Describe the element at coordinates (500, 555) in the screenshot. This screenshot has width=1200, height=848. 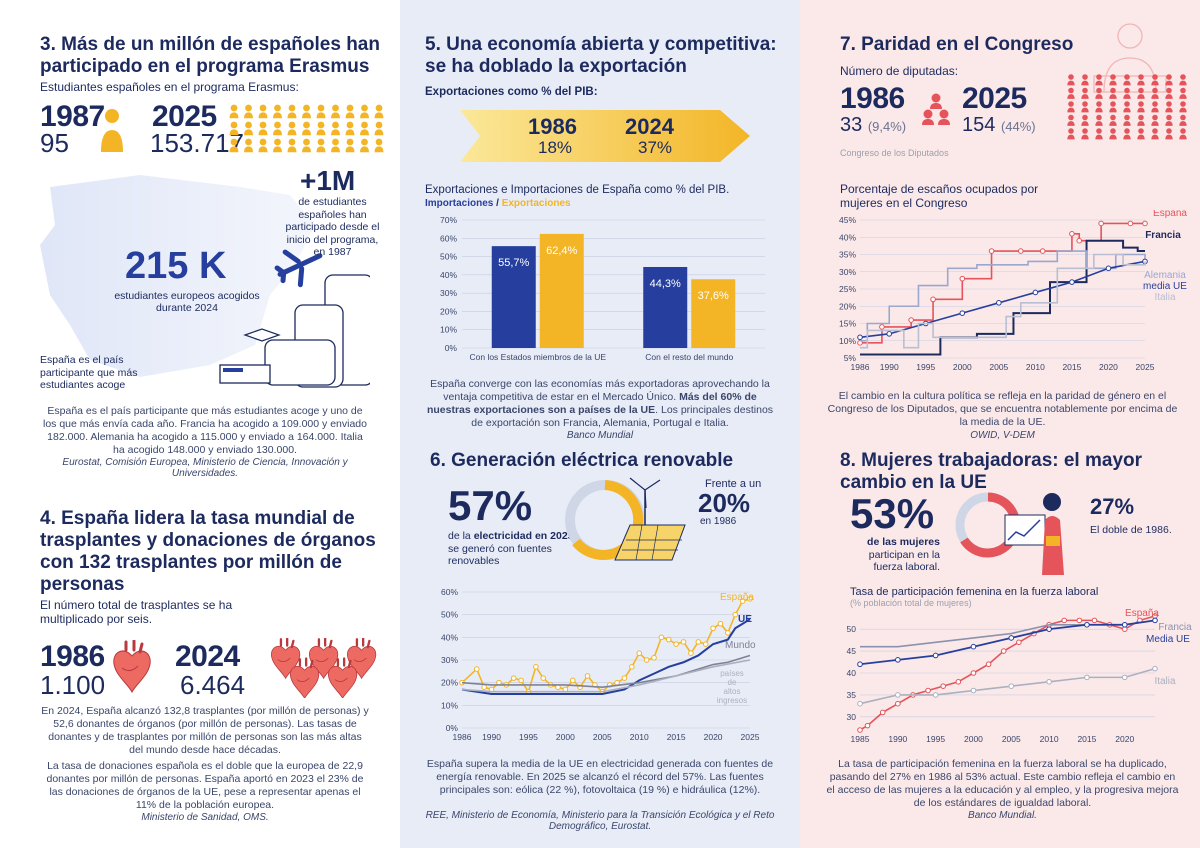
I see `renewables-text-c: se generó con fuentes renovables` at that location.